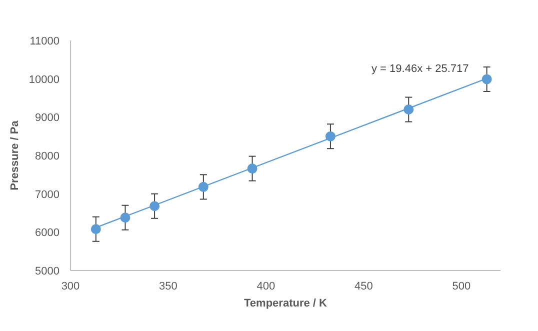 The height and width of the screenshot is (331, 538). I want to click on y-tick-label: 6000, so click(47, 233).